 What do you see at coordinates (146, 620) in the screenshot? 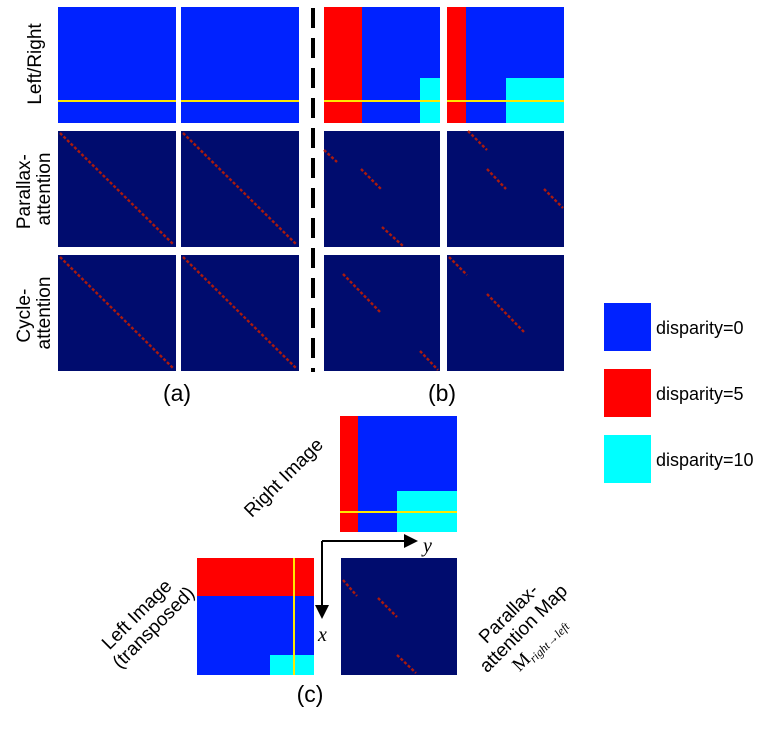
I see `c-left-image-label: Left Image (transposed)` at bounding box center [146, 620].